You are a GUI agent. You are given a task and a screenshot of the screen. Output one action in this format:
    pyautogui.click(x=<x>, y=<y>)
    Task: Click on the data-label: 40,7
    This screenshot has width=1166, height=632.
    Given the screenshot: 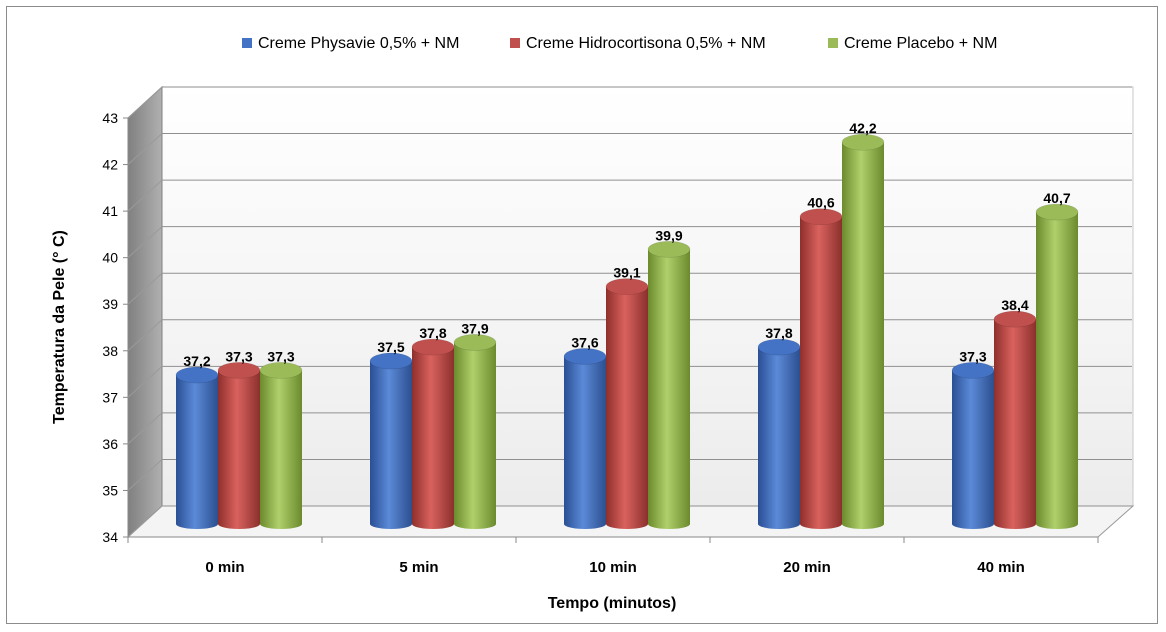 What is the action you would take?
    pyautogui.click(x=1056, y=198)
    